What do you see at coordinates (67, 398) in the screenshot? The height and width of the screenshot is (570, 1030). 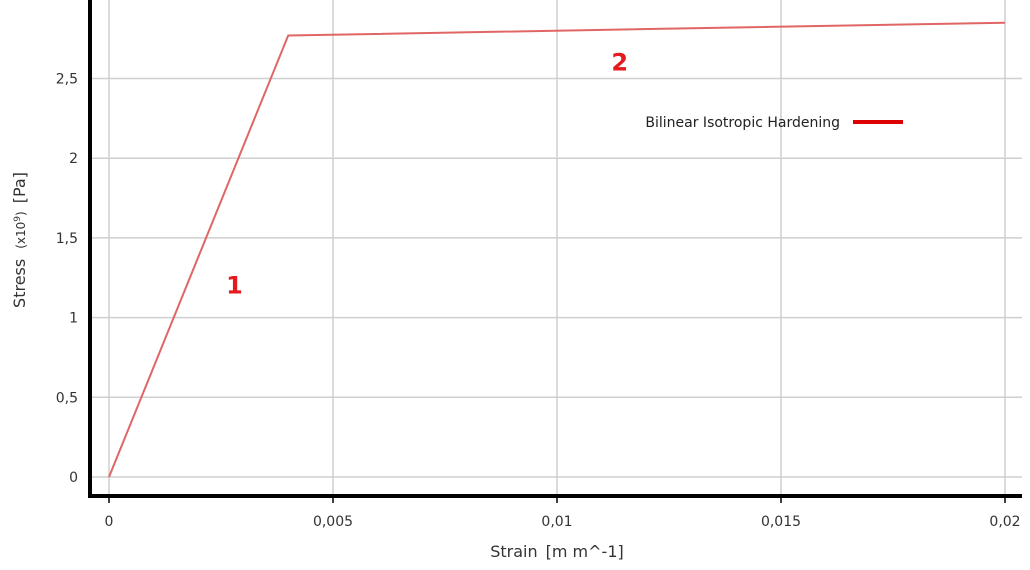 I see `y-tick-label: 0,5` at bounding box center [67, 398].